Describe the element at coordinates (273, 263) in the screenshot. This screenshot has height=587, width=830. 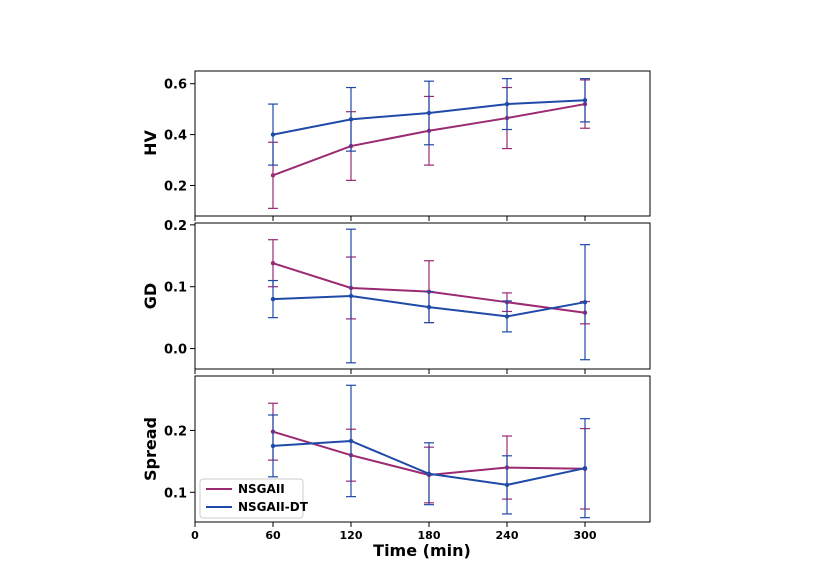
I see `gd-nsgaii-point` at that location.